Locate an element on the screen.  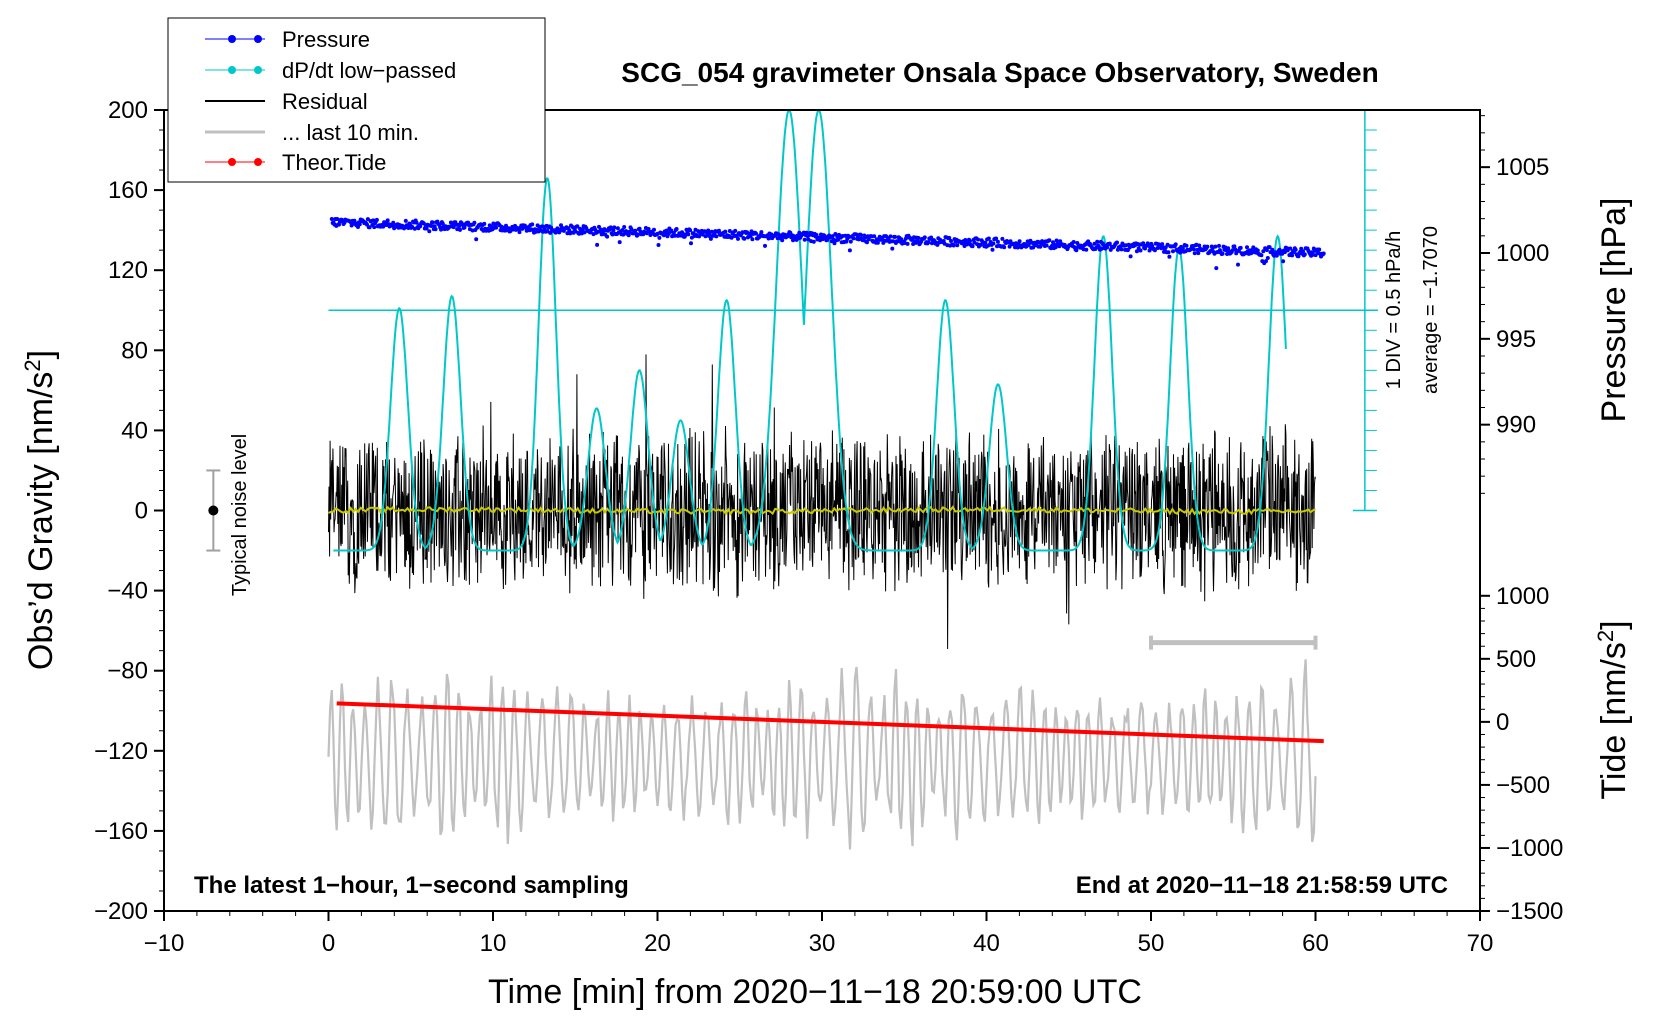
annotation-end-time: End at 2020−11−18 21:58:59 UTC is located at coordinates (1262, 885).